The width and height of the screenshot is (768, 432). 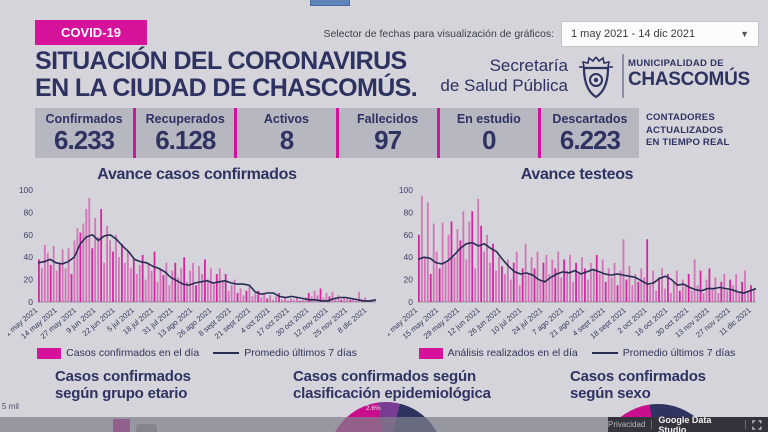 I want to click on date-range-selector: 1 may 2021 - 14 dic 2021 ▼, so click(x=660, y=34).